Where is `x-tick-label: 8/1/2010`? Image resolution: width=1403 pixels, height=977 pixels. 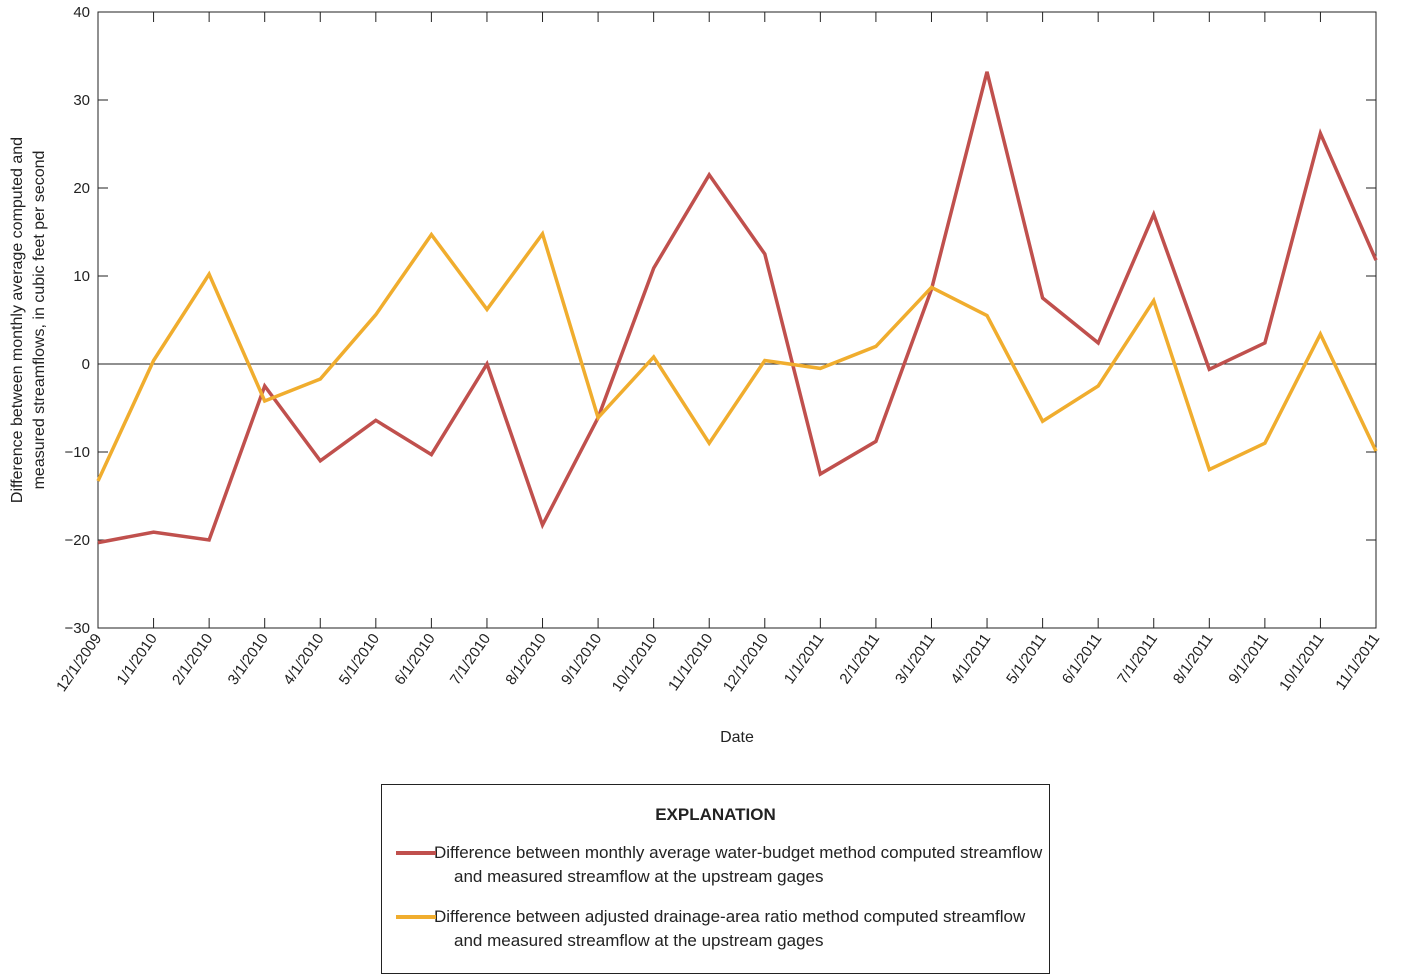
x-tick-label: 8/1/2010 is located at coordinates (525, 660).